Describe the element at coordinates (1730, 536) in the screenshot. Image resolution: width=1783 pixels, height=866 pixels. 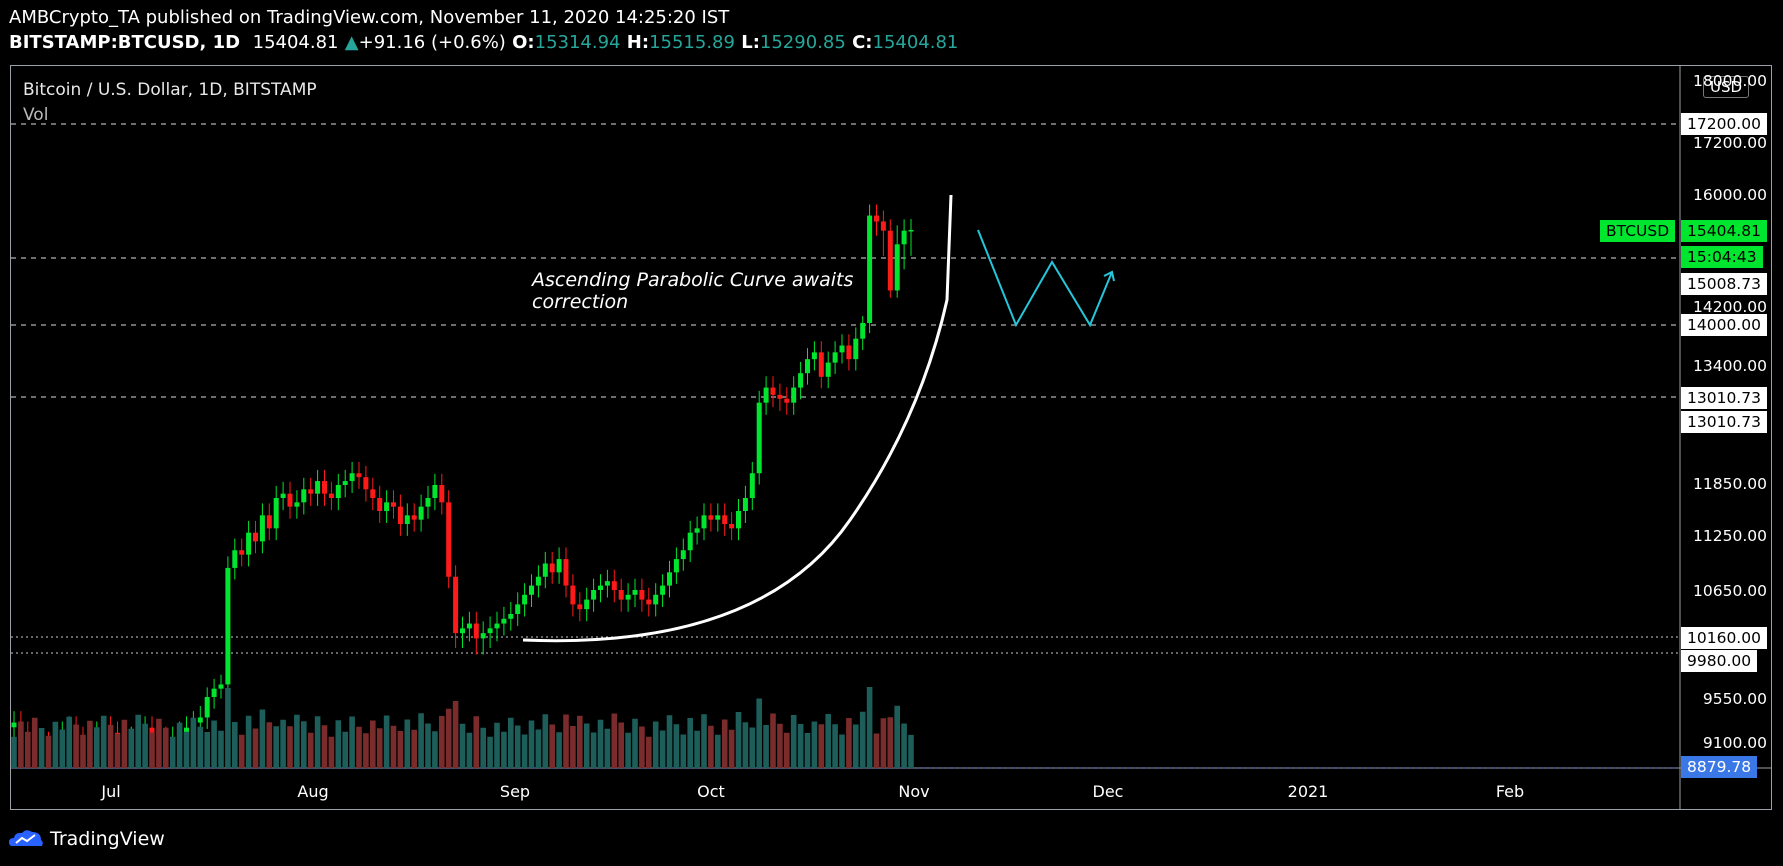
I see `price-tick-label: 11250.00` at that location.